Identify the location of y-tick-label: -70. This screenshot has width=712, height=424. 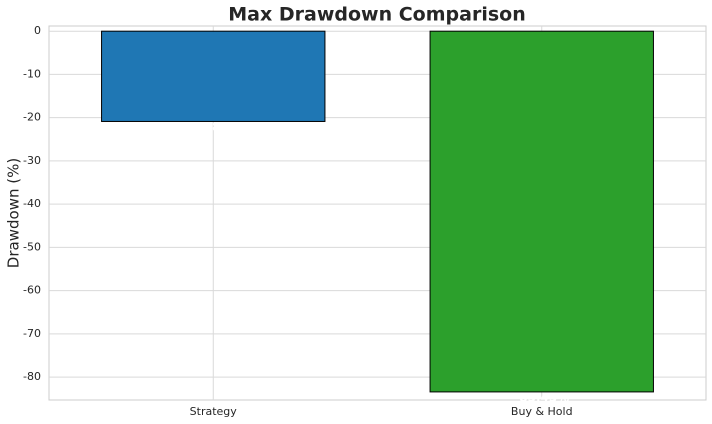
(32, 333).